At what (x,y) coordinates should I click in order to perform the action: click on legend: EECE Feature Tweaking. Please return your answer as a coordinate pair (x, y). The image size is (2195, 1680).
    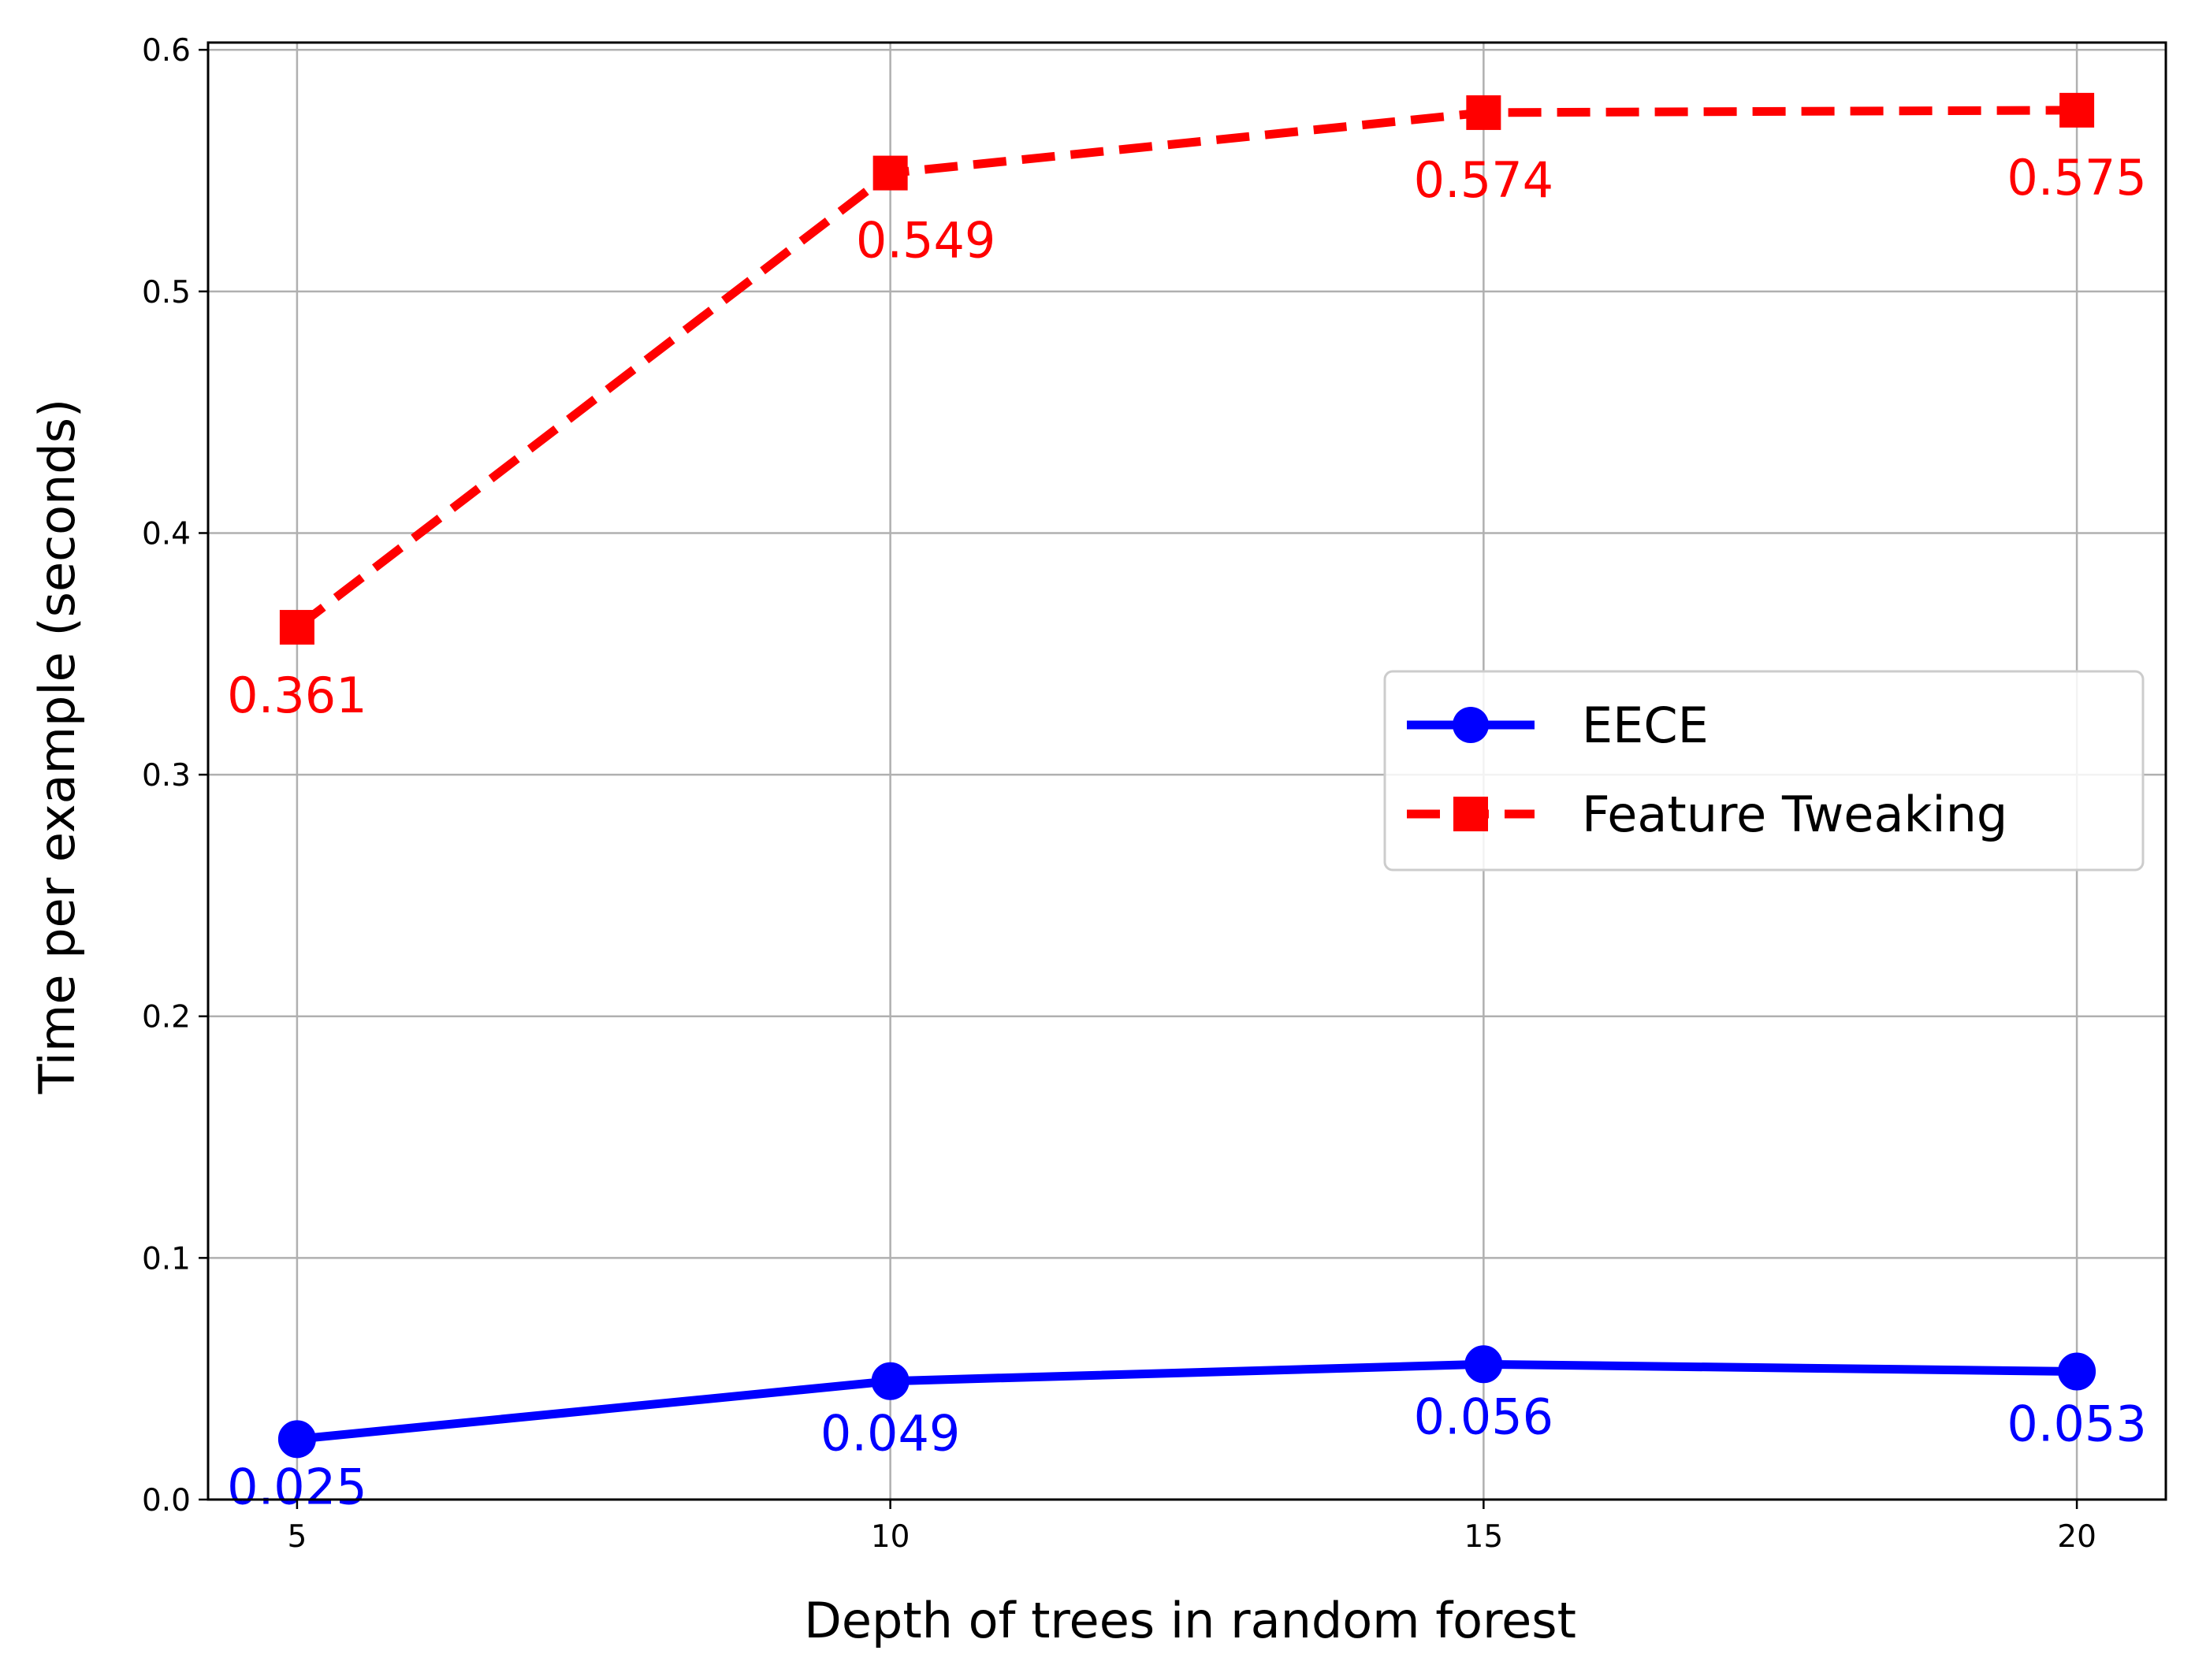
    Looking at the image, I should click on (1764, 771).